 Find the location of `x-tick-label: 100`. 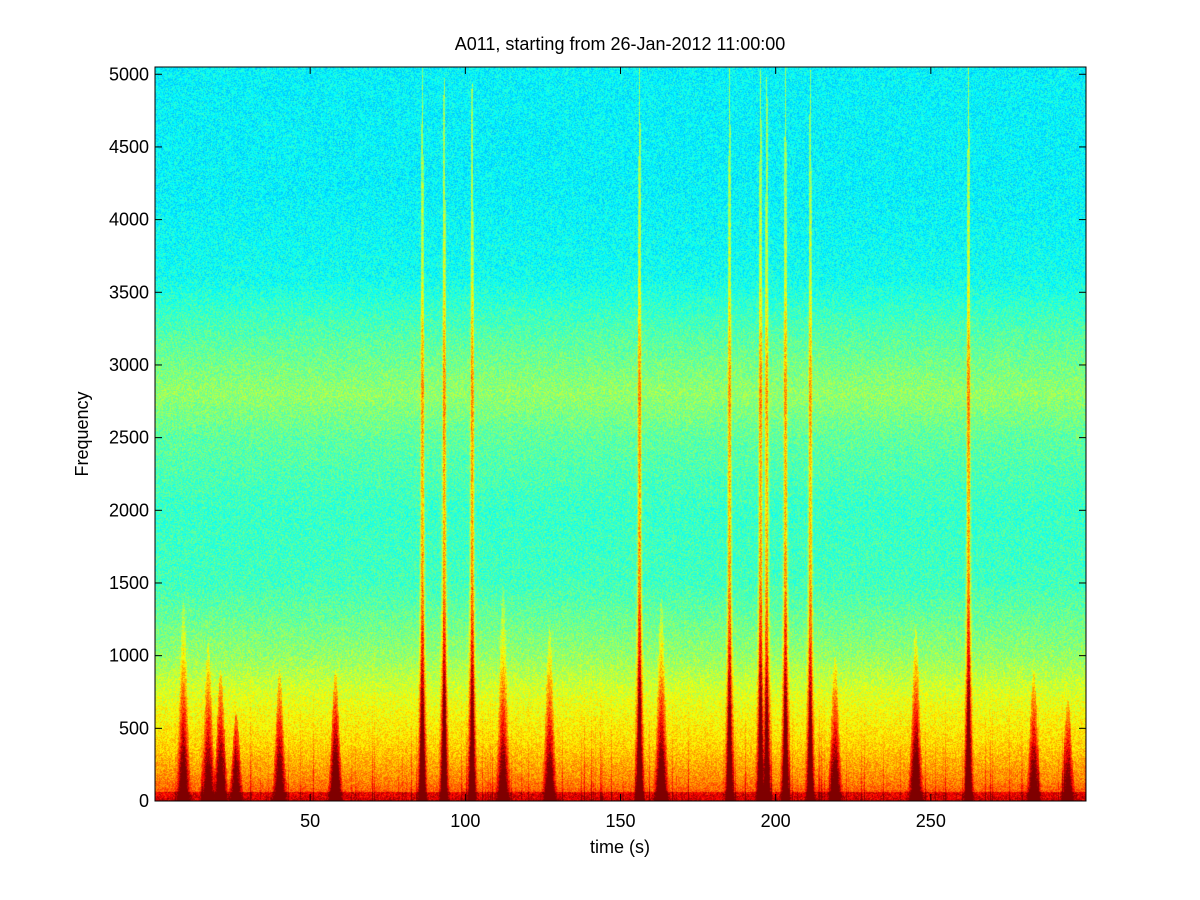

x-tick-label: 100 is located at coordinates (465, 821).